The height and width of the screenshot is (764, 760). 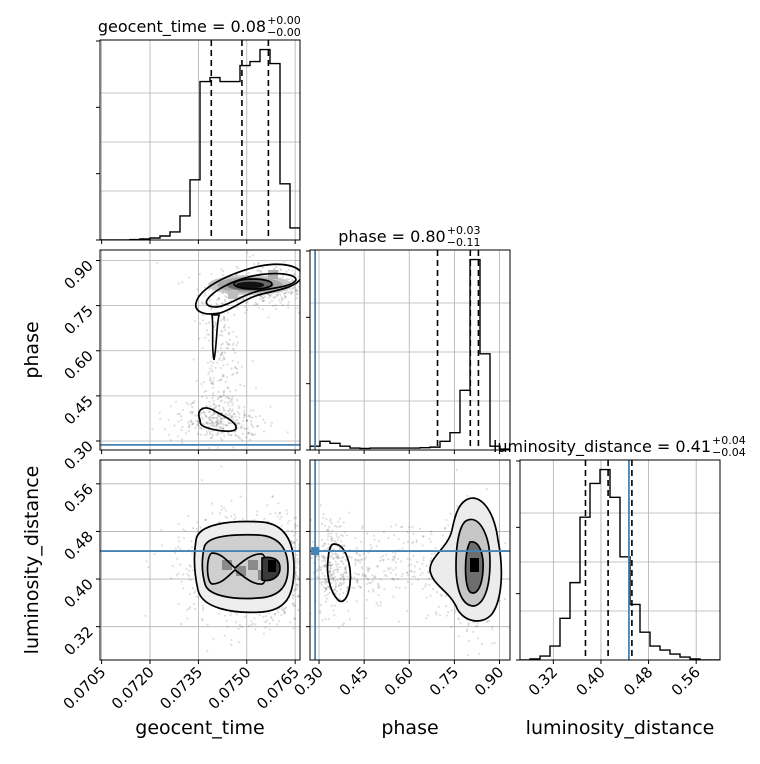 I want to click on title-lower-error: −0.11, so click(x=464, y=242).